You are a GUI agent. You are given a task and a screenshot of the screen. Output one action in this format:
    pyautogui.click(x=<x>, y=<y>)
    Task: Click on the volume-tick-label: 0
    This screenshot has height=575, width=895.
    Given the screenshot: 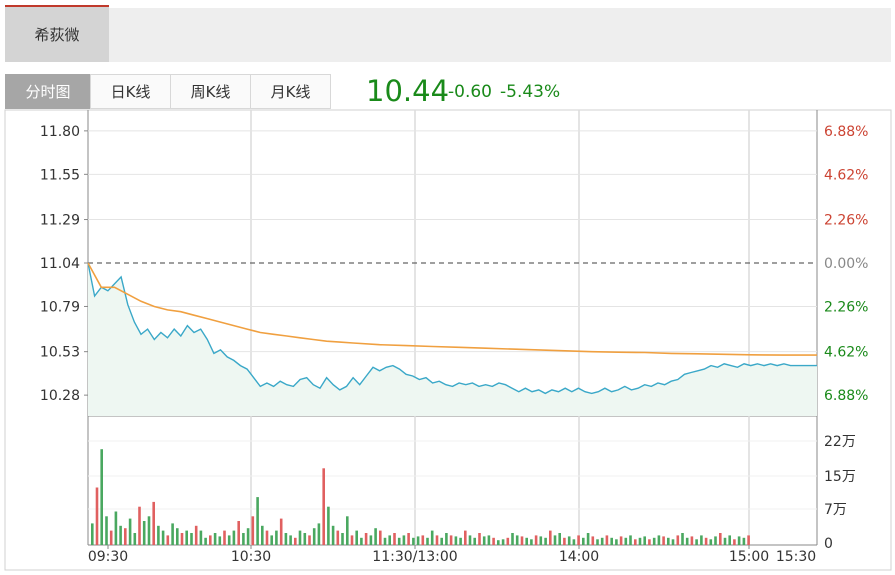 What is the action you would take?
    pyautogui.click(x=828, y=544)
    